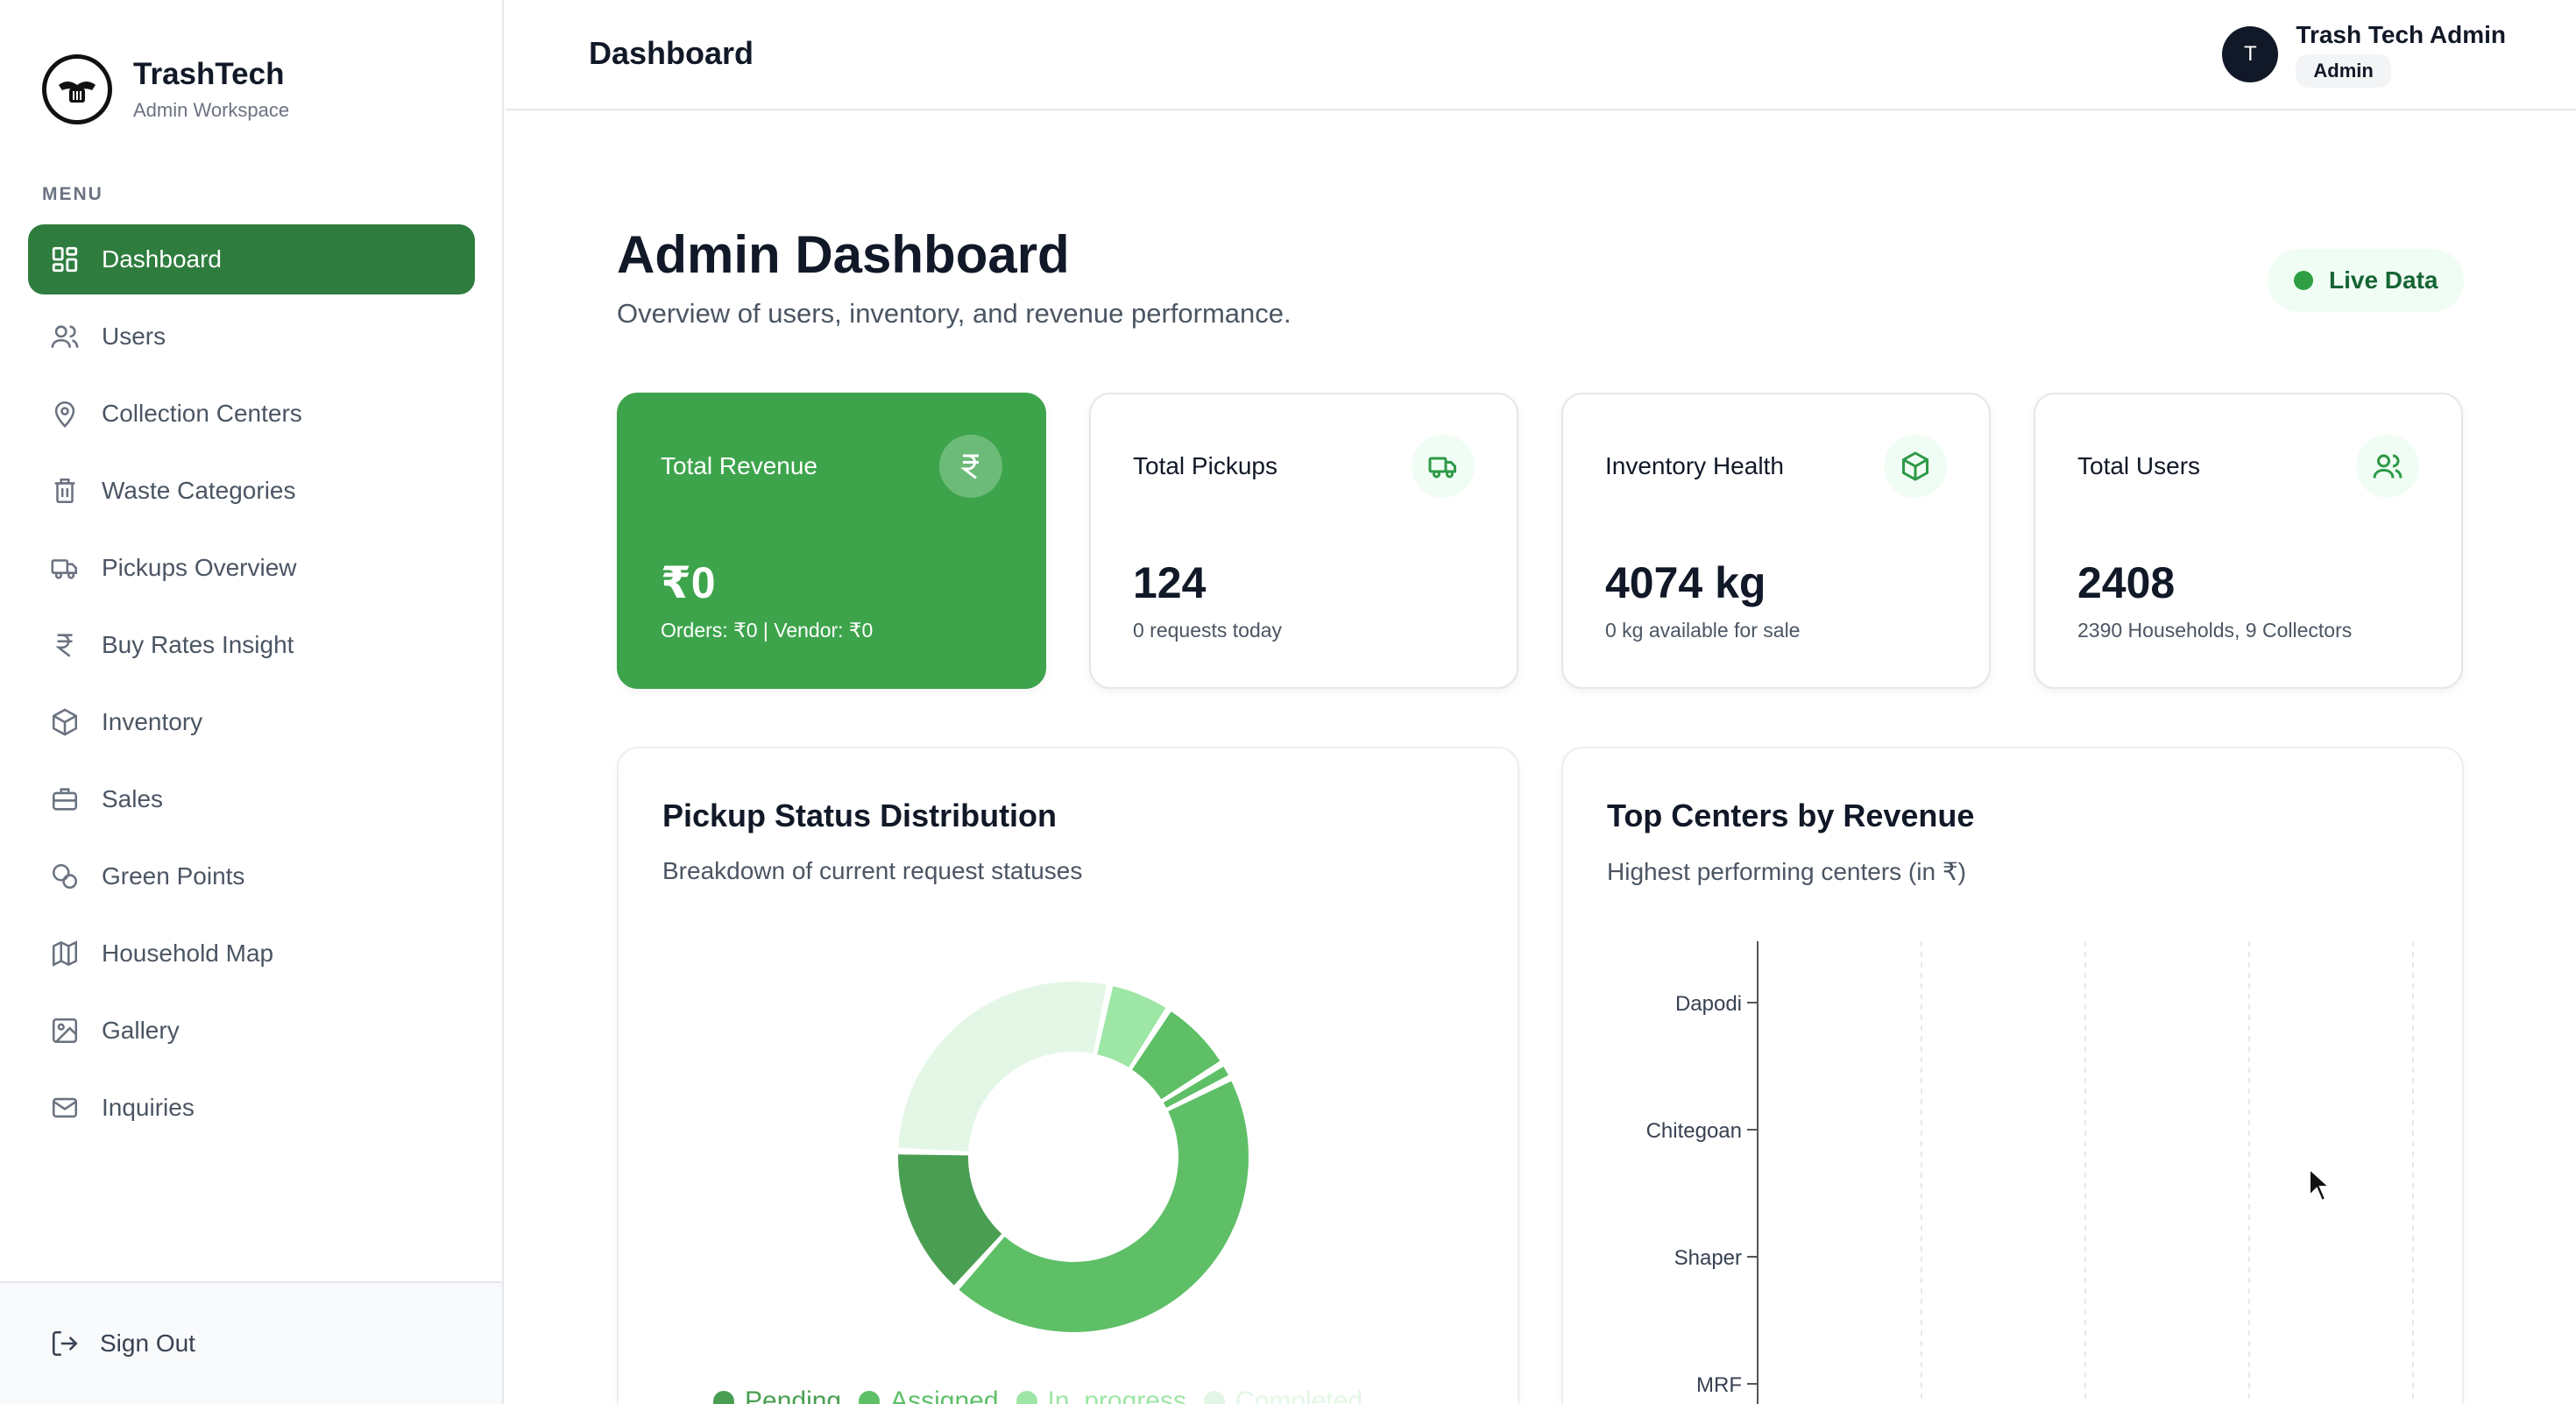  I want to click on brand-logo-icon, so click(77, 89).